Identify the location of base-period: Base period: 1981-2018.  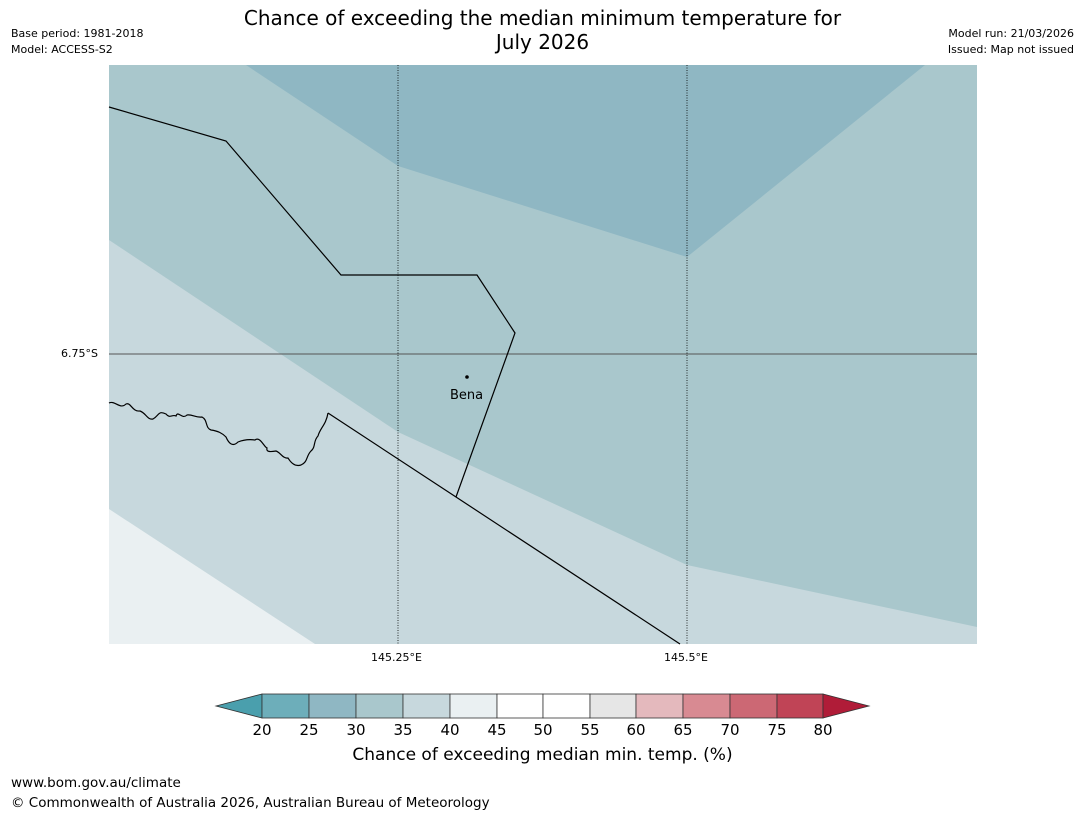
(77, 33).